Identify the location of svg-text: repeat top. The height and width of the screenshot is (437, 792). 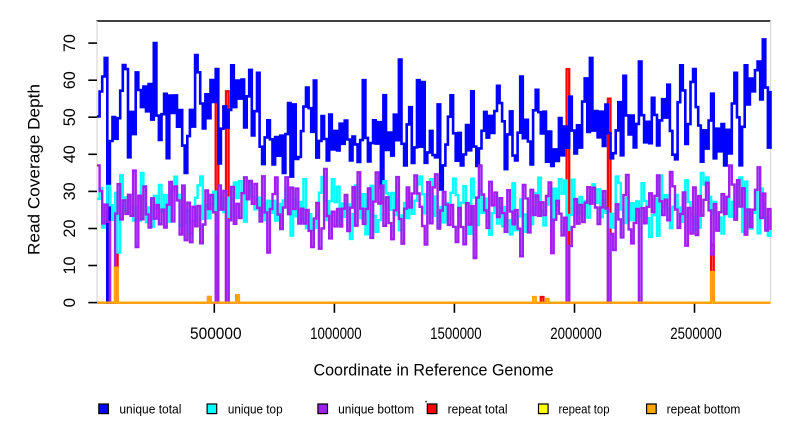
(584, 408).